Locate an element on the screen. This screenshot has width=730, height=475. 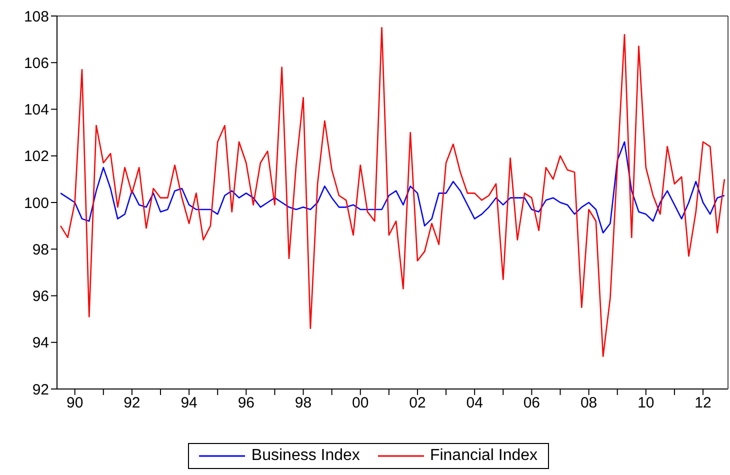
x-tick-label: 02 is located at coordinates (417, 403).